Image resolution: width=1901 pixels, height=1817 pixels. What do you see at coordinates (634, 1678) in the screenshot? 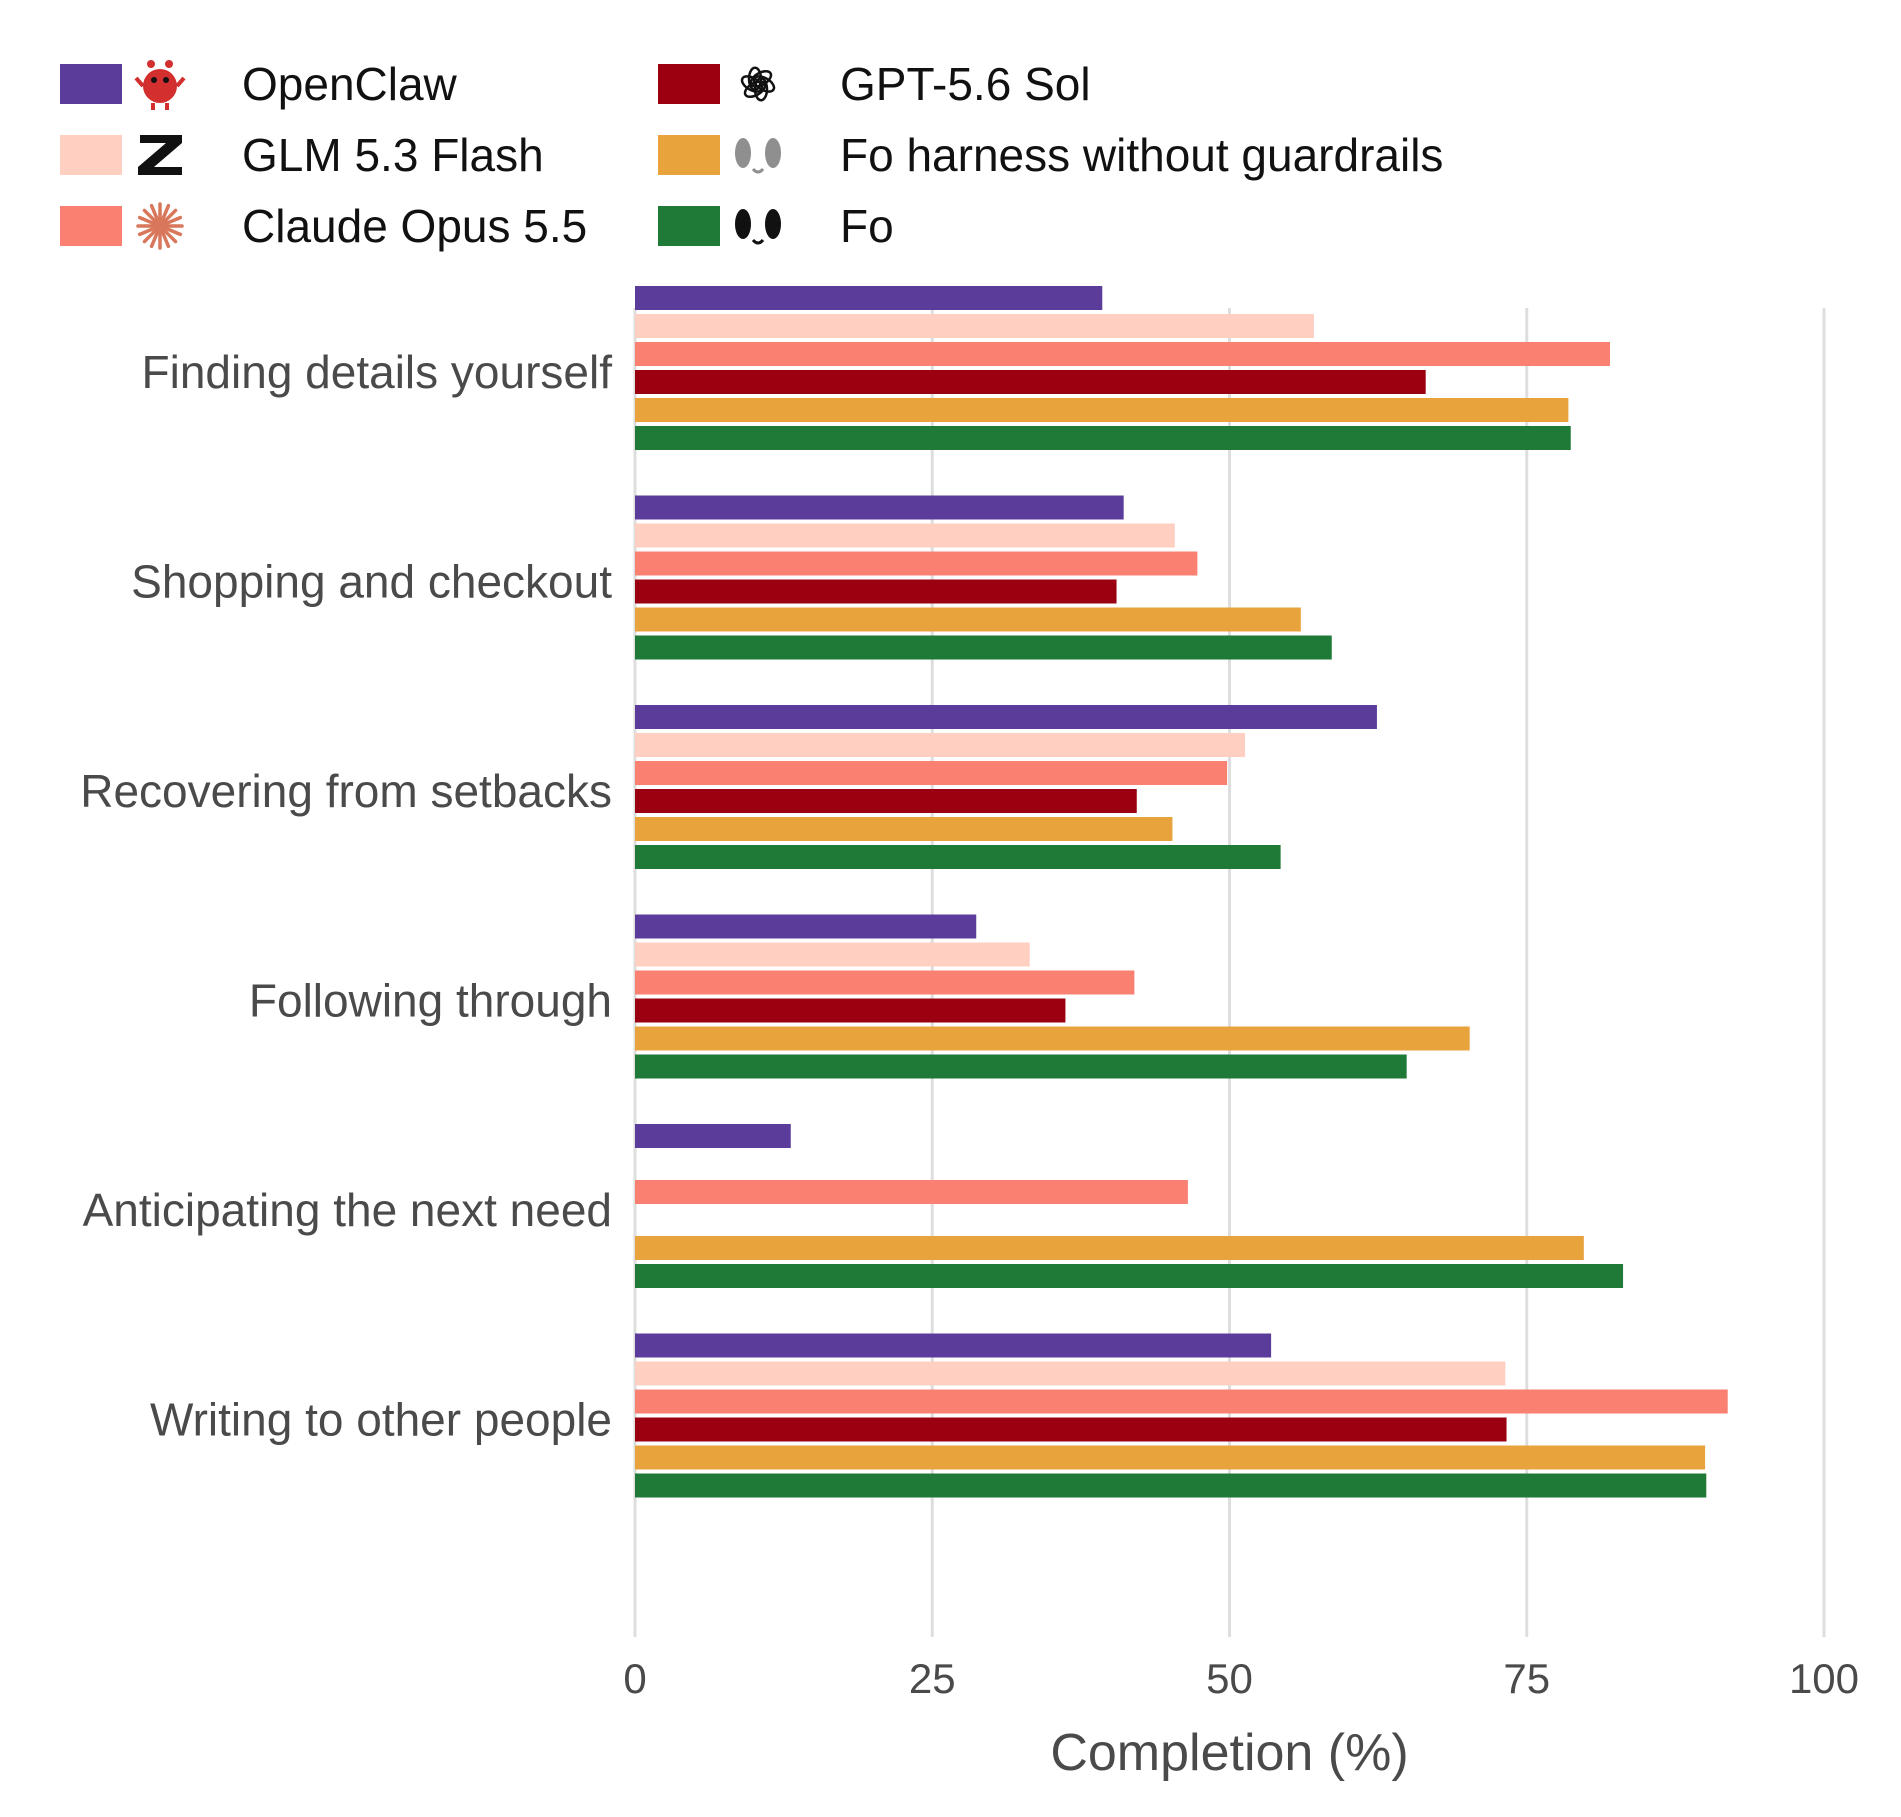
I see `x-tick-label: 0` at bounding box center [634, 1678].